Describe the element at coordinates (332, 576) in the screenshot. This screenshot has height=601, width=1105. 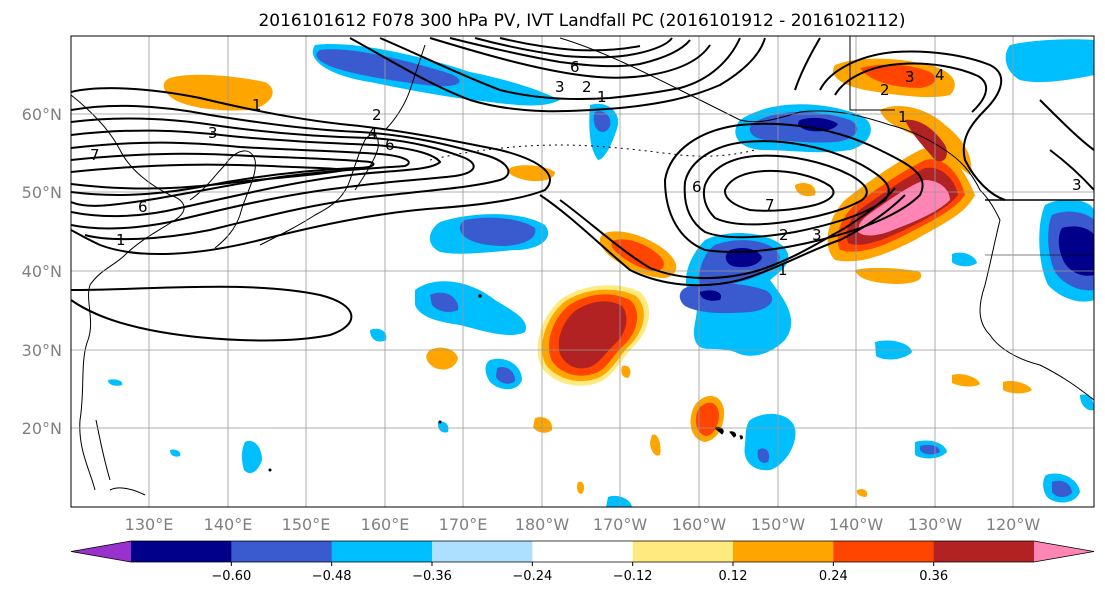
I see `colorbar-tick-label: −0.48` at that location.